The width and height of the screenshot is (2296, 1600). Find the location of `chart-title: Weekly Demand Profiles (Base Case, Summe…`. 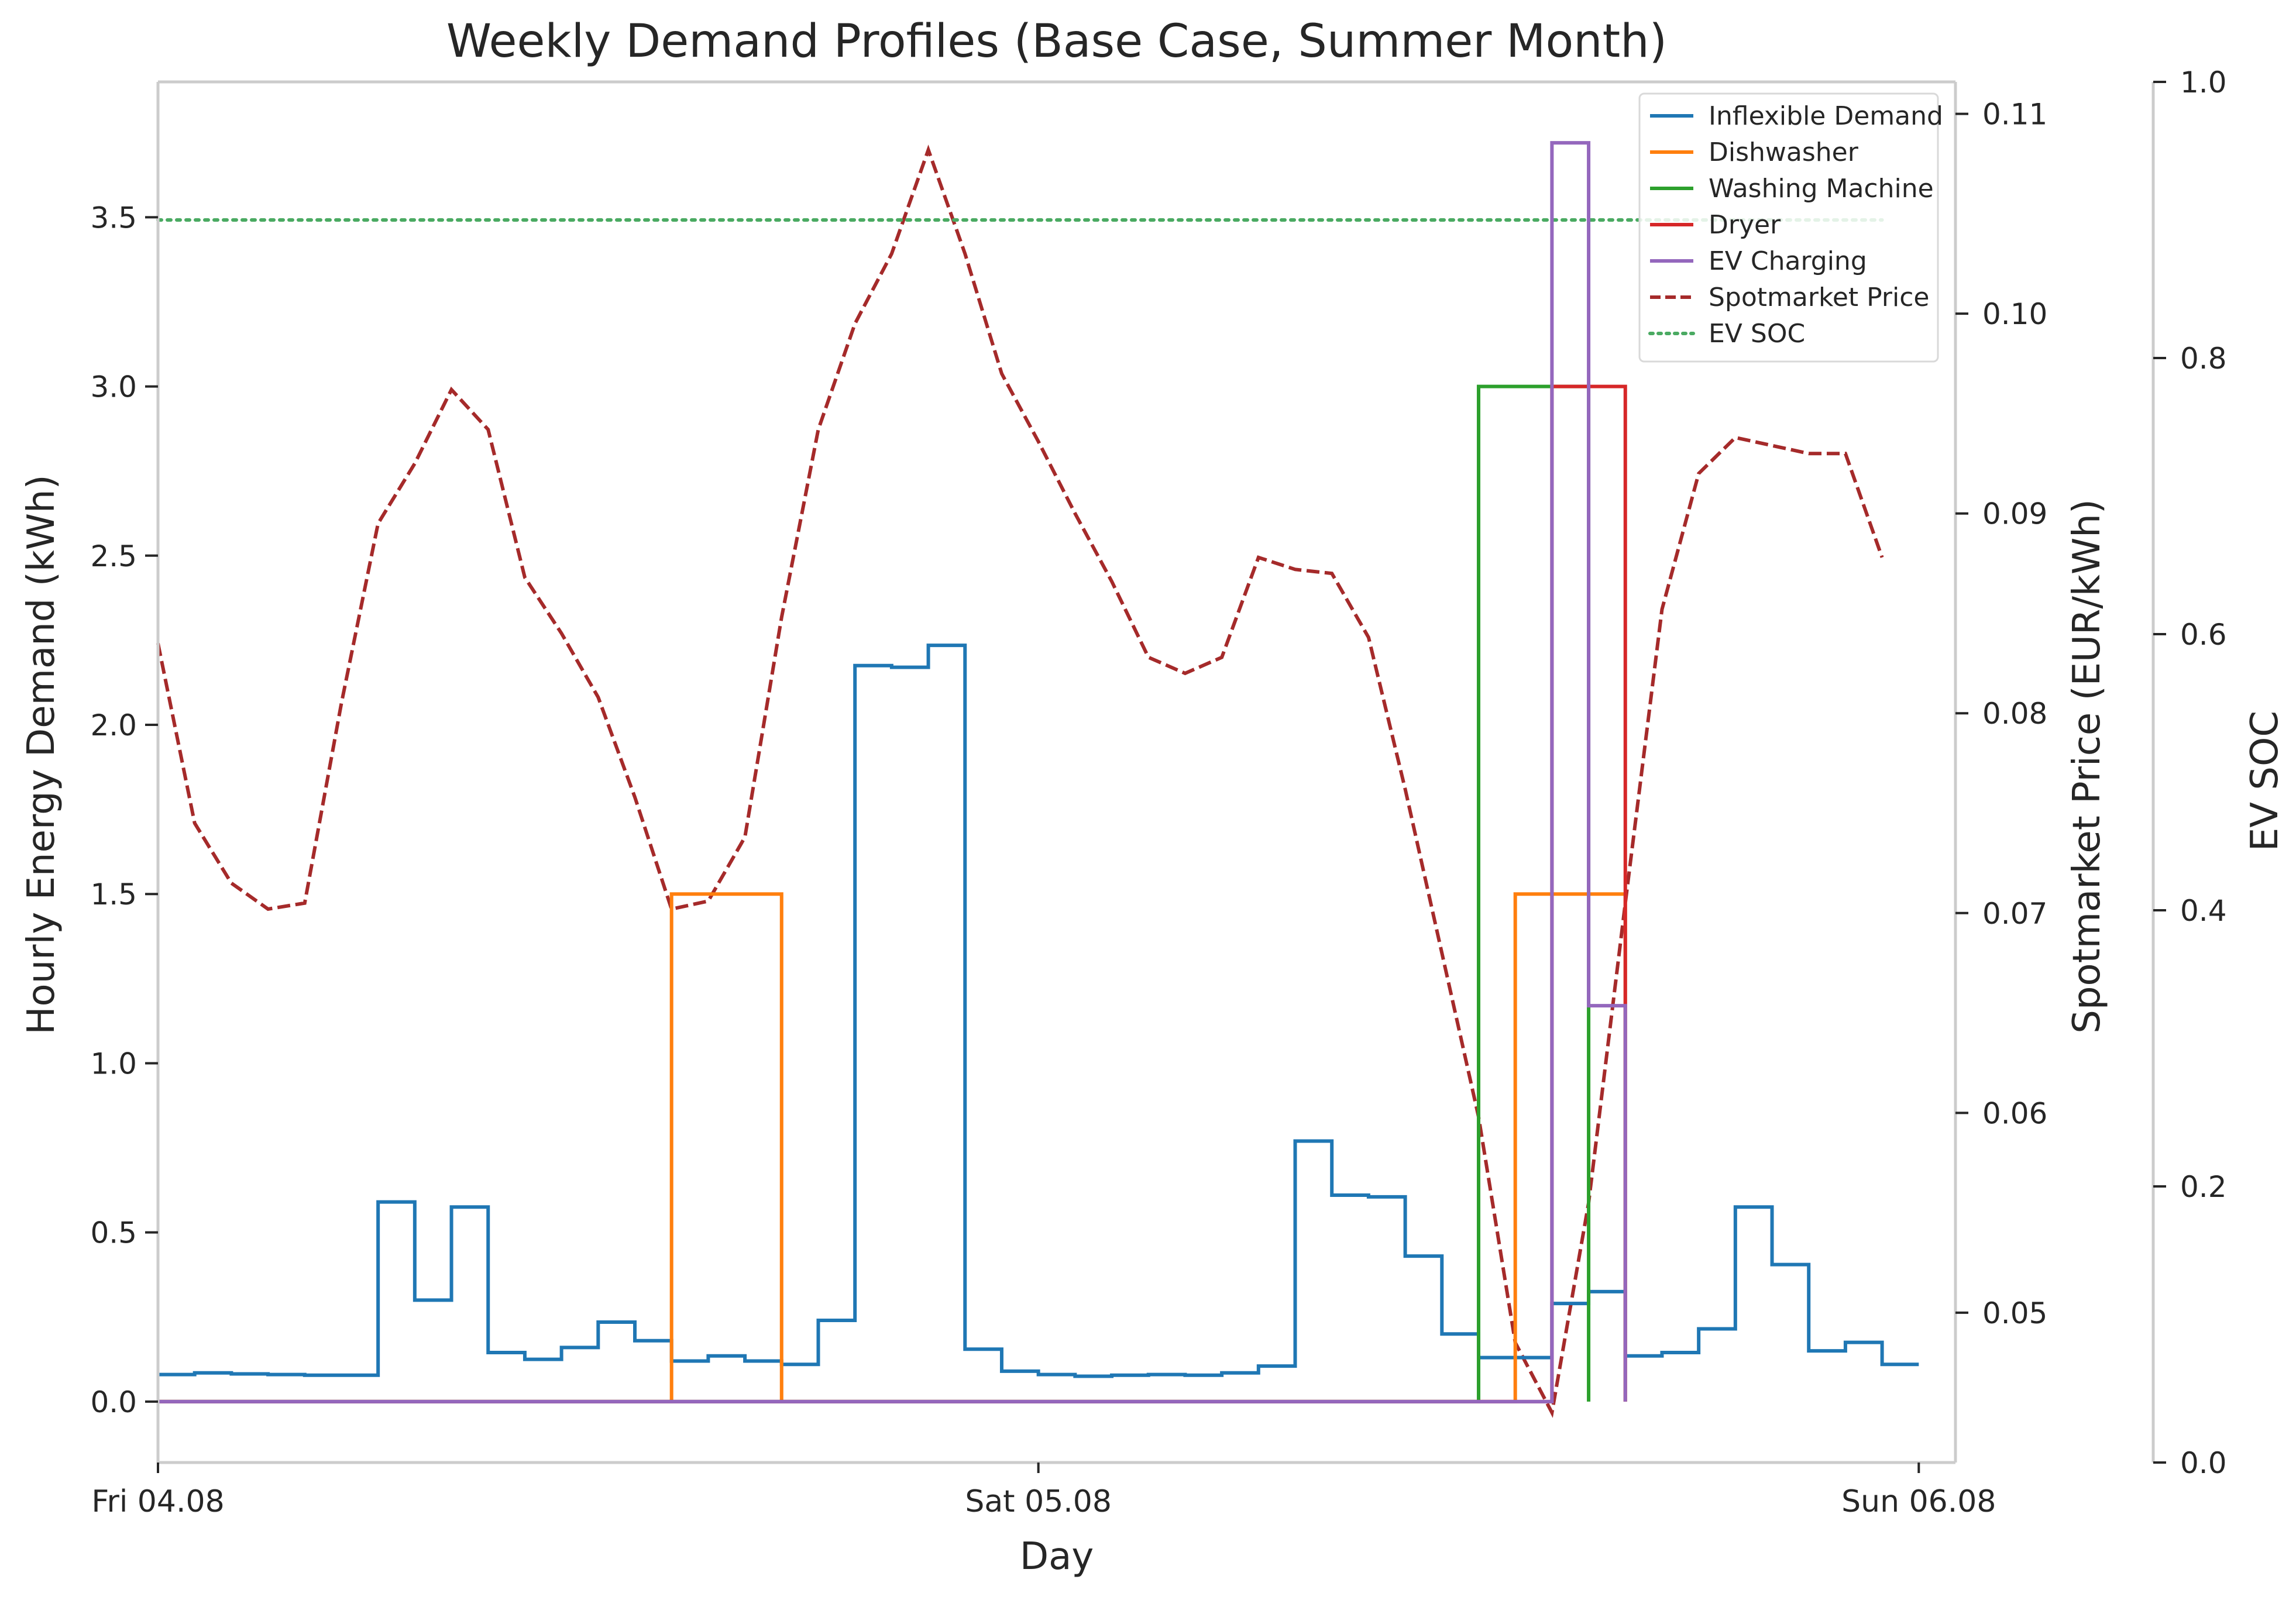

chart-title: Weekly Demand Profiles (Base Case, Summe… is located at coordinates (1056, 42).